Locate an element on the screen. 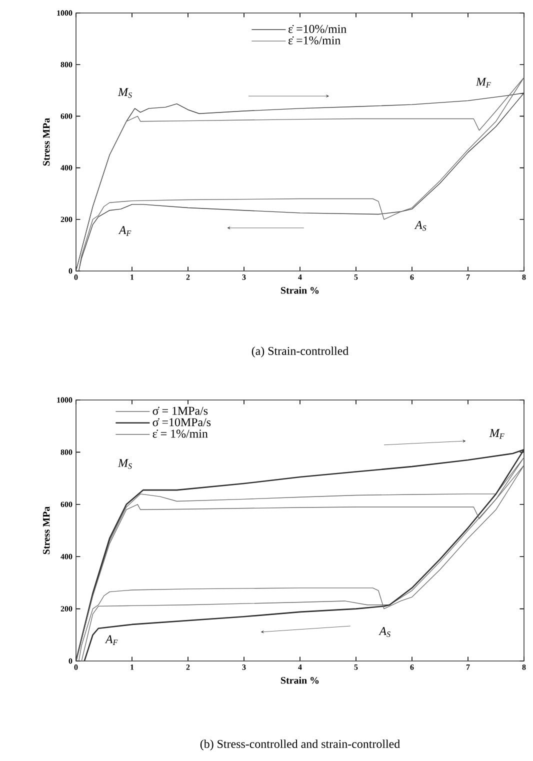 Image resolution: width=533 pixels, height=761 pixels. text: (a) Strain-controlled is located at coordinates (300, 352).